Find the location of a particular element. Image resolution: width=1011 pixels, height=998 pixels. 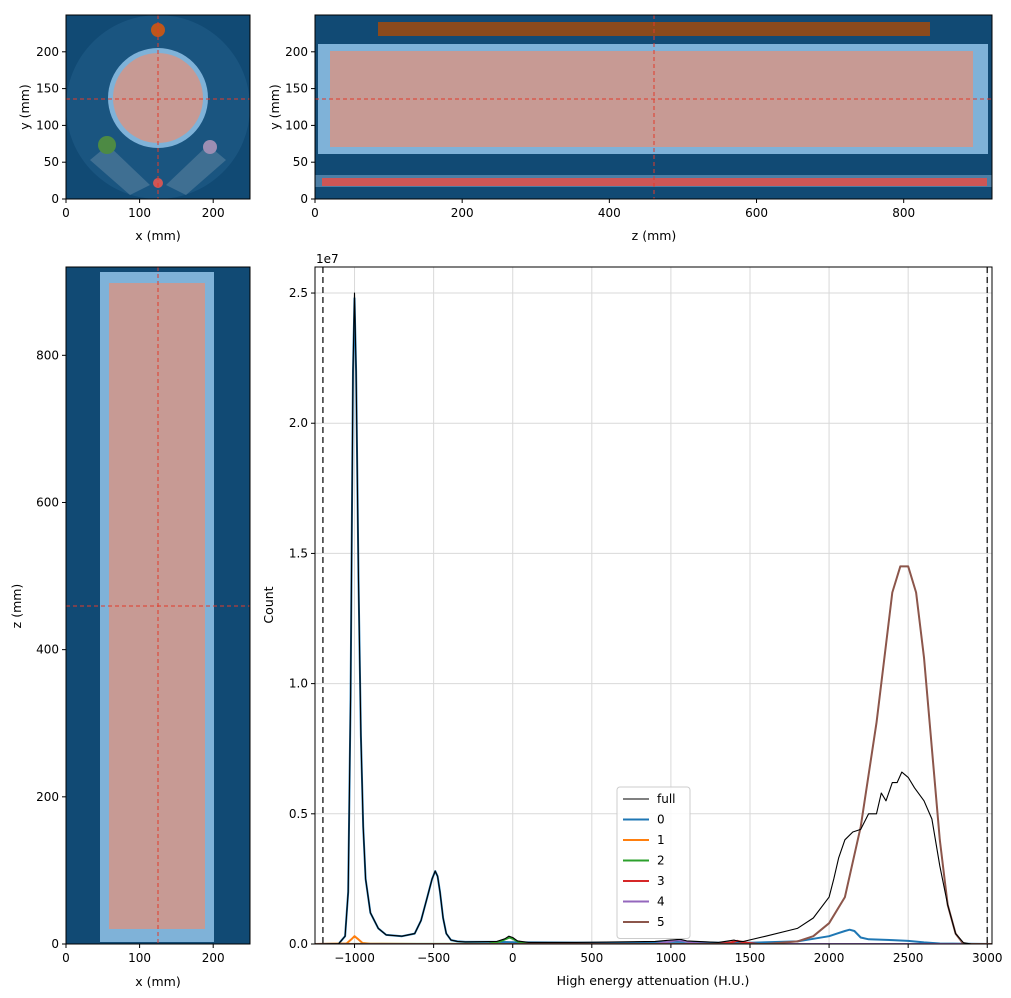

zy-xtick-label: 0 is located at coordinates (315, 213).